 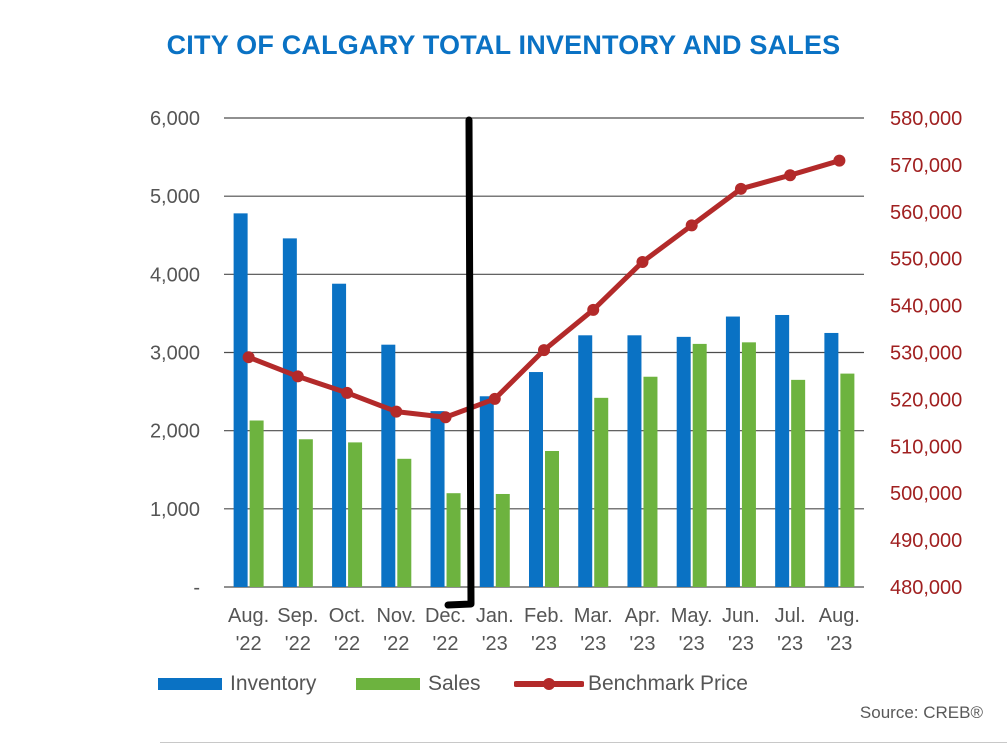 I want to click on y-right-tick-label: 580,000, so click(x=926, y=119).